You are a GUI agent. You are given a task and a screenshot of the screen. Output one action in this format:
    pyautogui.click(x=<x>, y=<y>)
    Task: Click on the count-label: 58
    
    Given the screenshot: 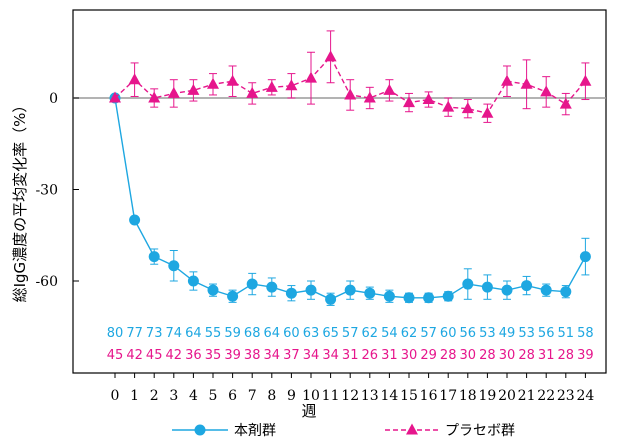 What is the action you would take?
    pyautogui.click(x=585, y=333)
    